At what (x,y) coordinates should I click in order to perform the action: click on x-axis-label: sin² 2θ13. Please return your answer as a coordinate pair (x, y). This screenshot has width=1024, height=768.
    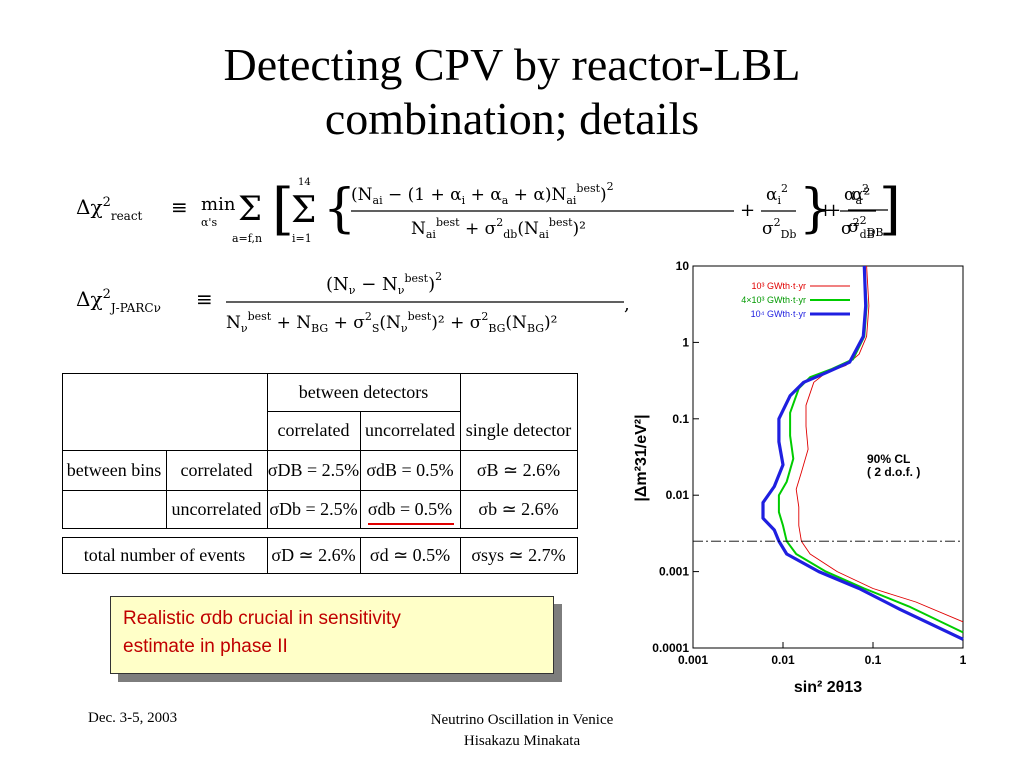
    Looking at the image, I should click on (828, 687).